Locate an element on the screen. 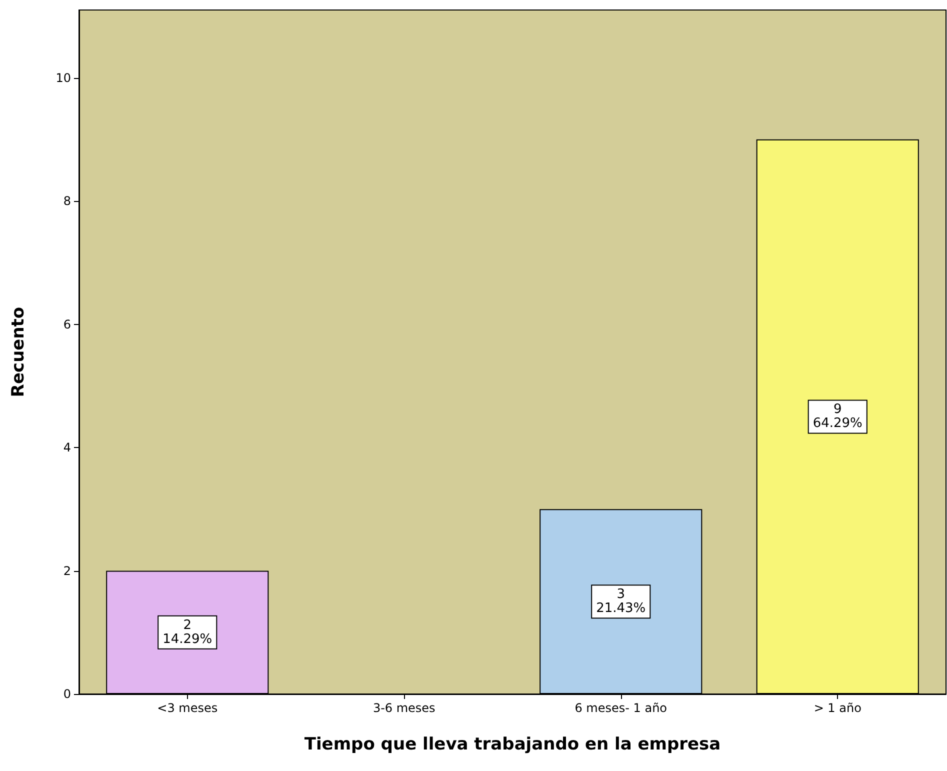 The image size is (947, 771). x-tick-label: 3-6 meses is located at coordinates (404, 708).